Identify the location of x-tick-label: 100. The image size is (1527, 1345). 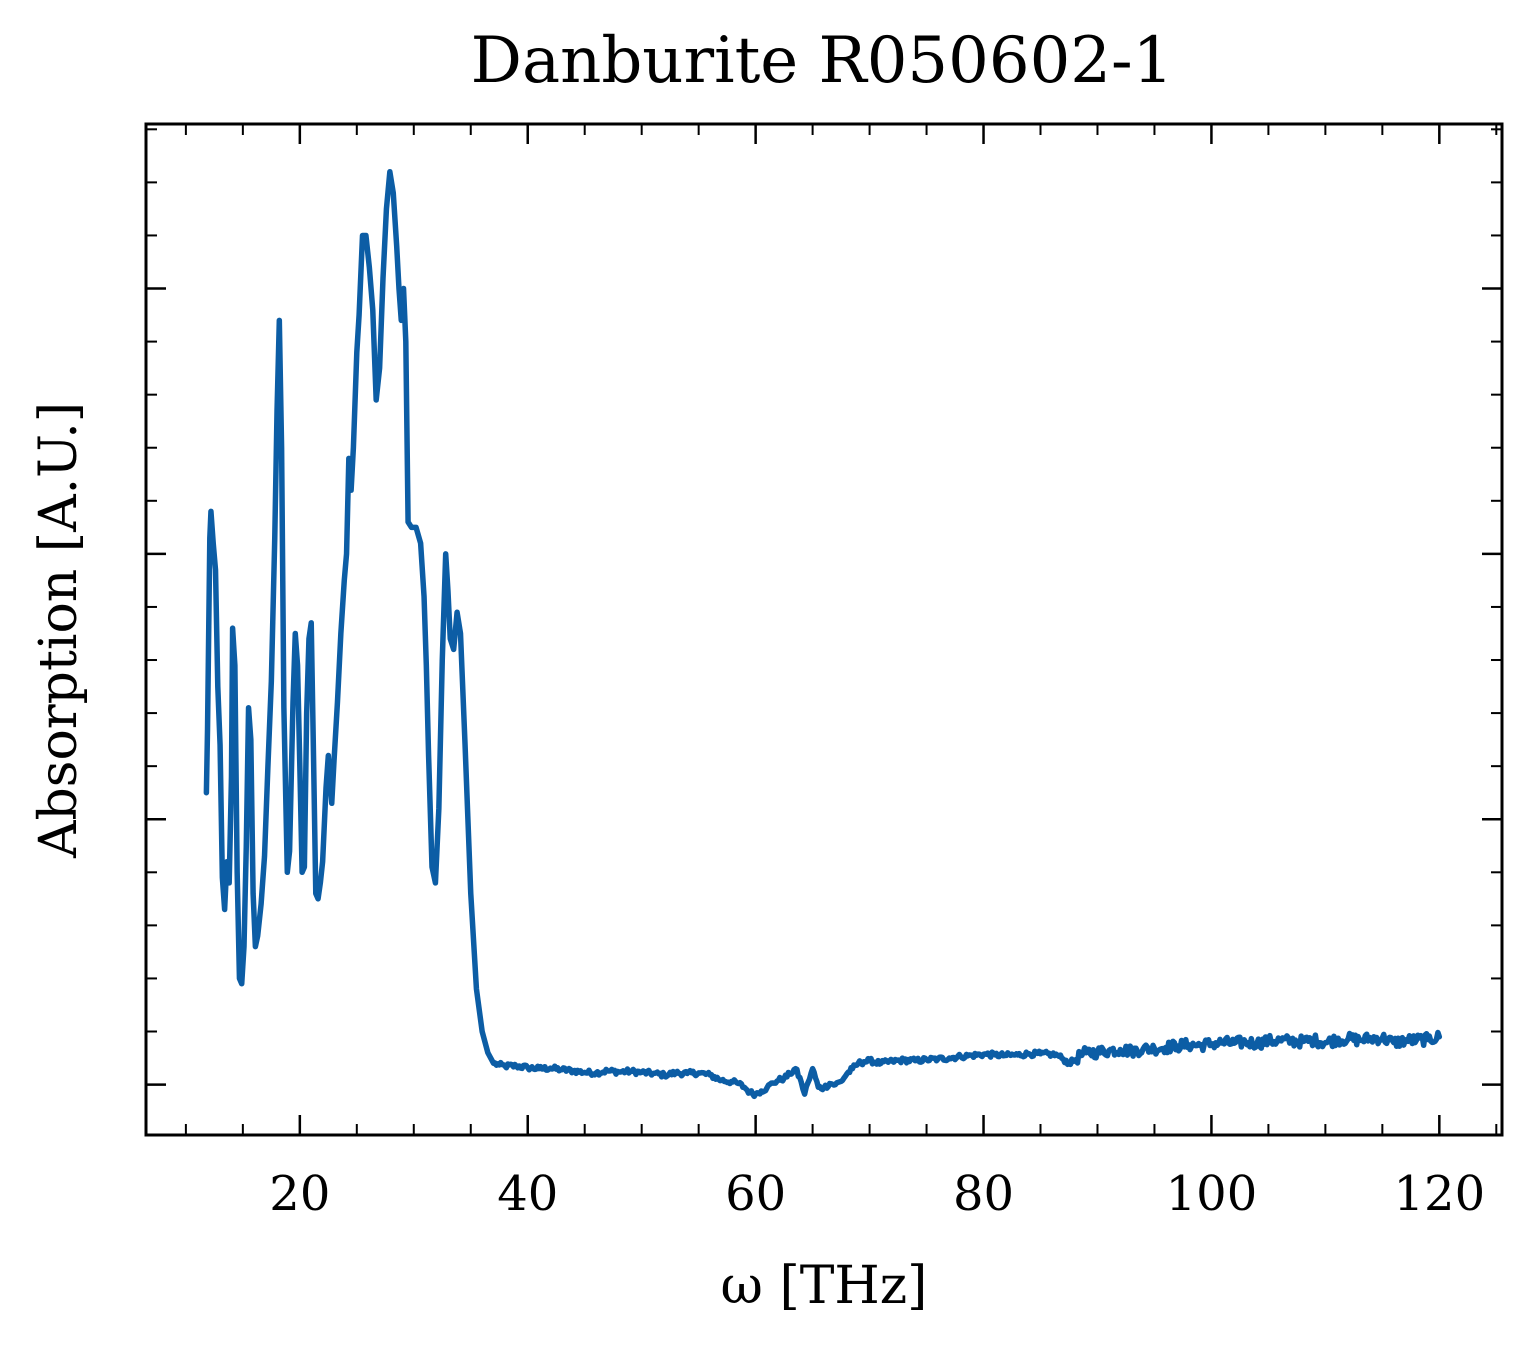
(1212, 1194).